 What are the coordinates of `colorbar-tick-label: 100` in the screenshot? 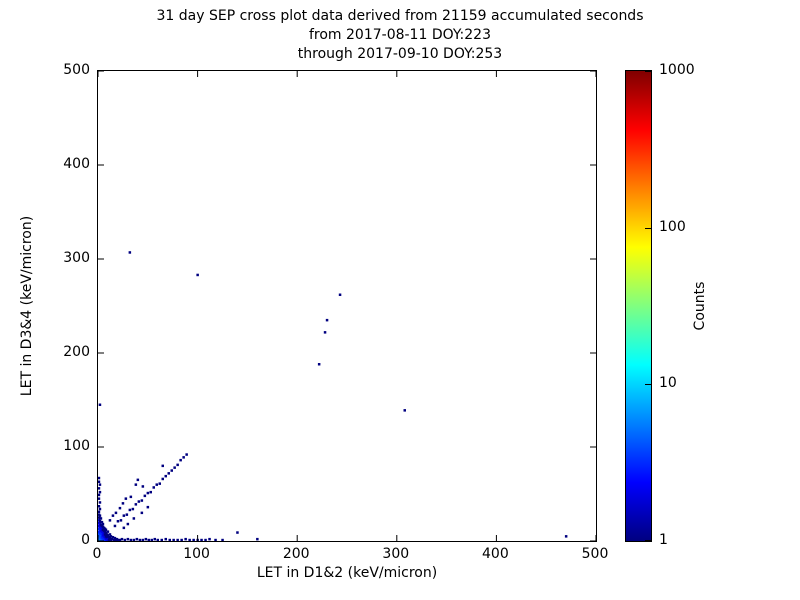 It's located at (672, 226).